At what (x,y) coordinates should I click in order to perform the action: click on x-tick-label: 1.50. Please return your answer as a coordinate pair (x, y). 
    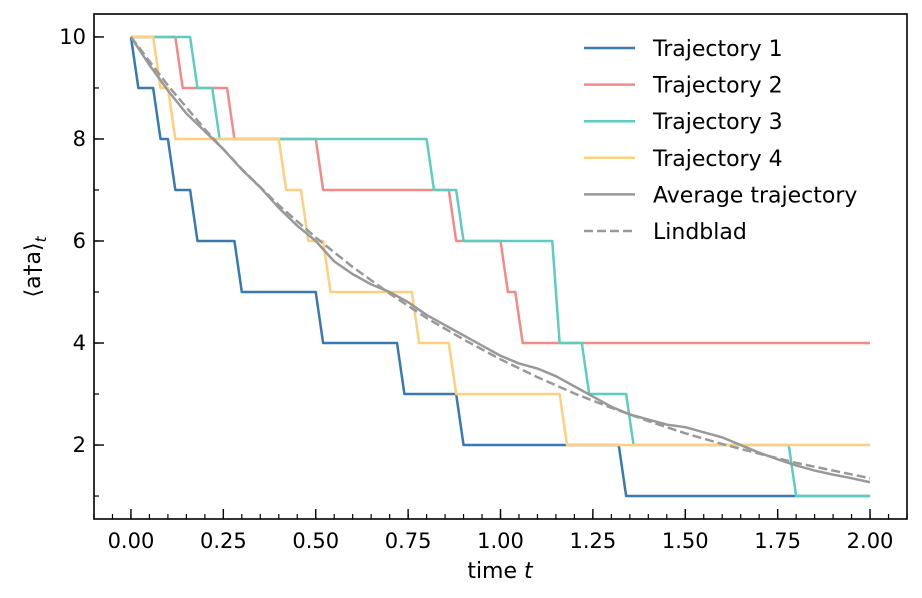
    Looking at the image, I should click on (685, 541).